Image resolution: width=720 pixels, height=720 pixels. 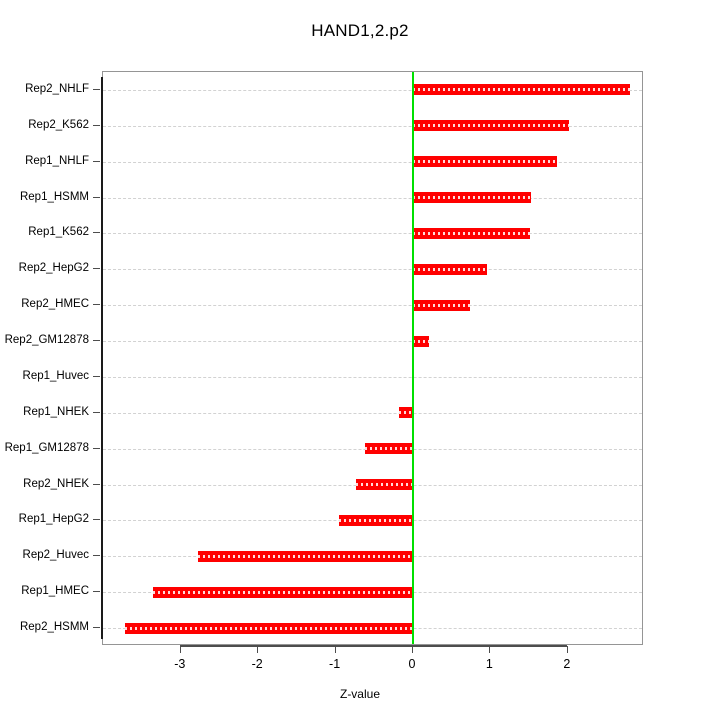 I want to click on y-tick-label: Rep2_HMEC, so click(x=55, y=304).